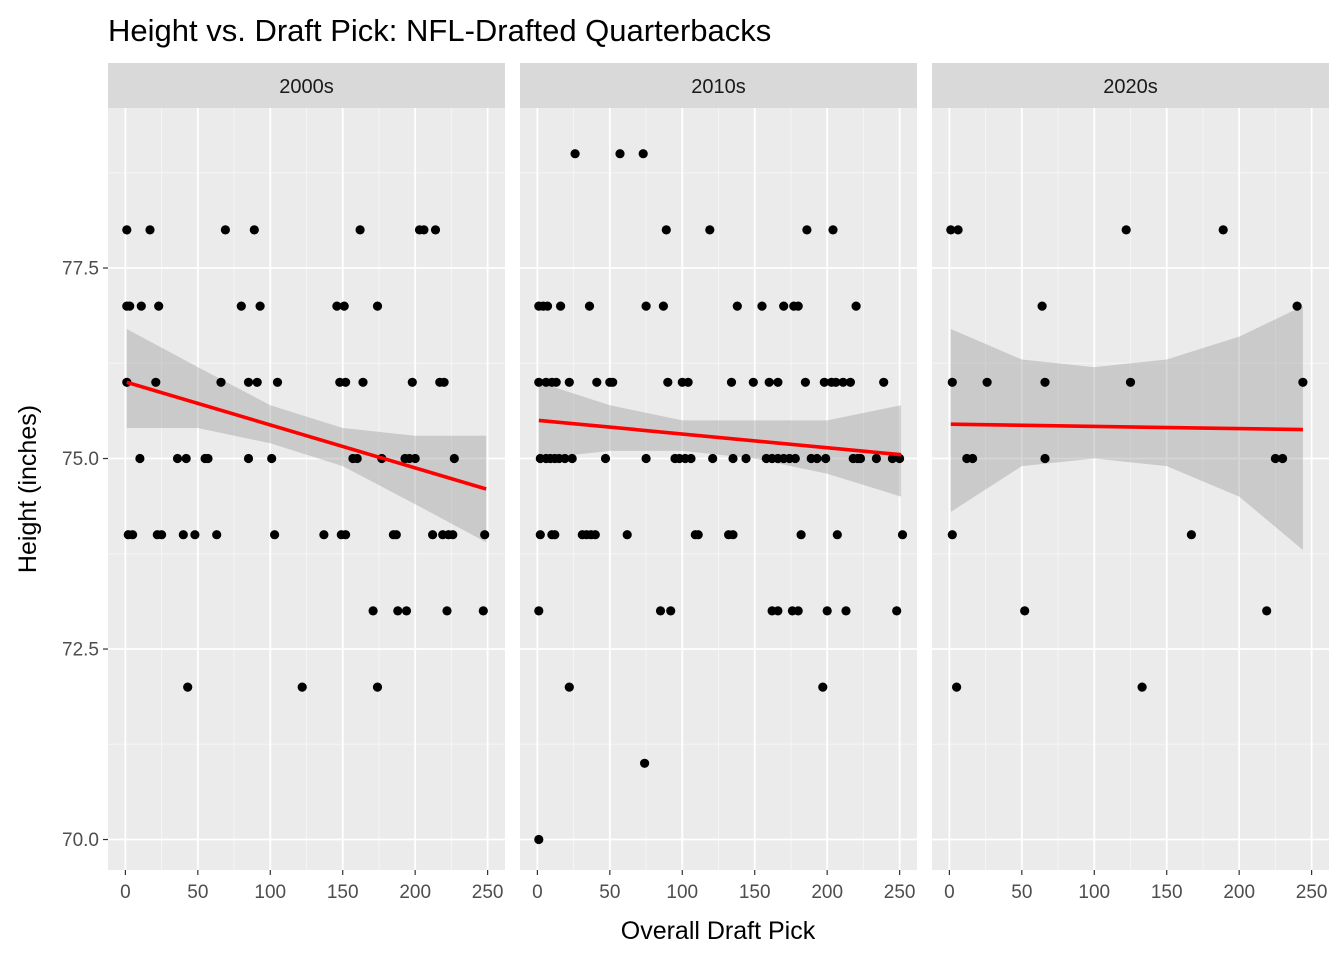 The height and width of the screenshot is (960, 1344). I want to click on x-tick-label: 100, so click(682, 892).